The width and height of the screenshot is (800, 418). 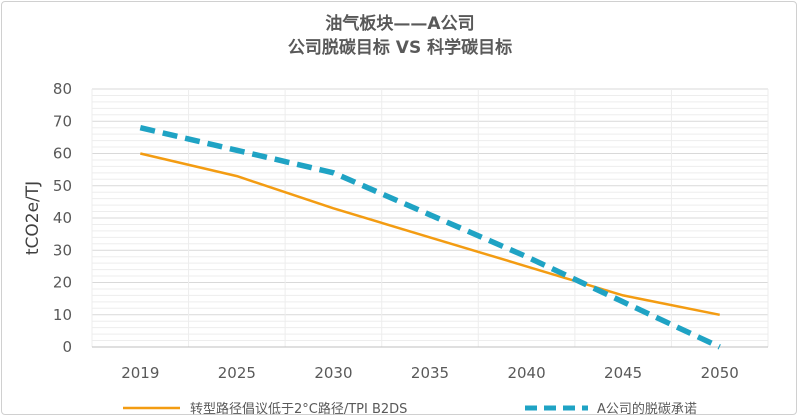 I want to click on x-tick-label: 2035, so click(x=430, y=373).